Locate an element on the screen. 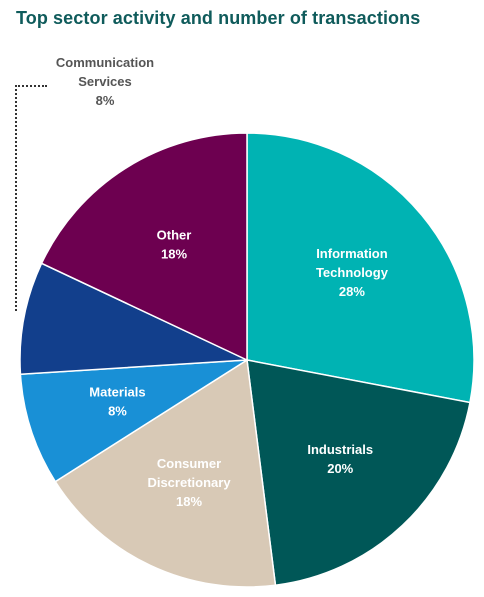 The width and height of the screenshot is (484, 597). communication-services-label-line-2: Services is located at coordinates (105, 81).